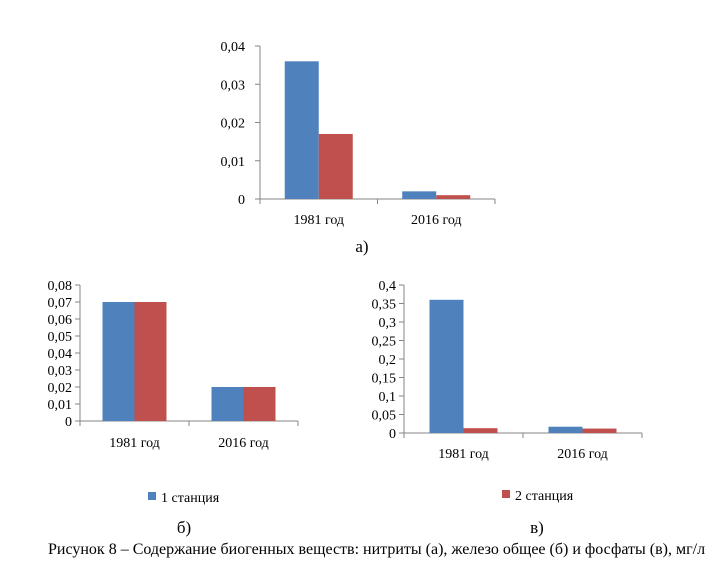 The image size is (722, 583). I want to click on y-tick-label: 0,25, so click(384, 342).